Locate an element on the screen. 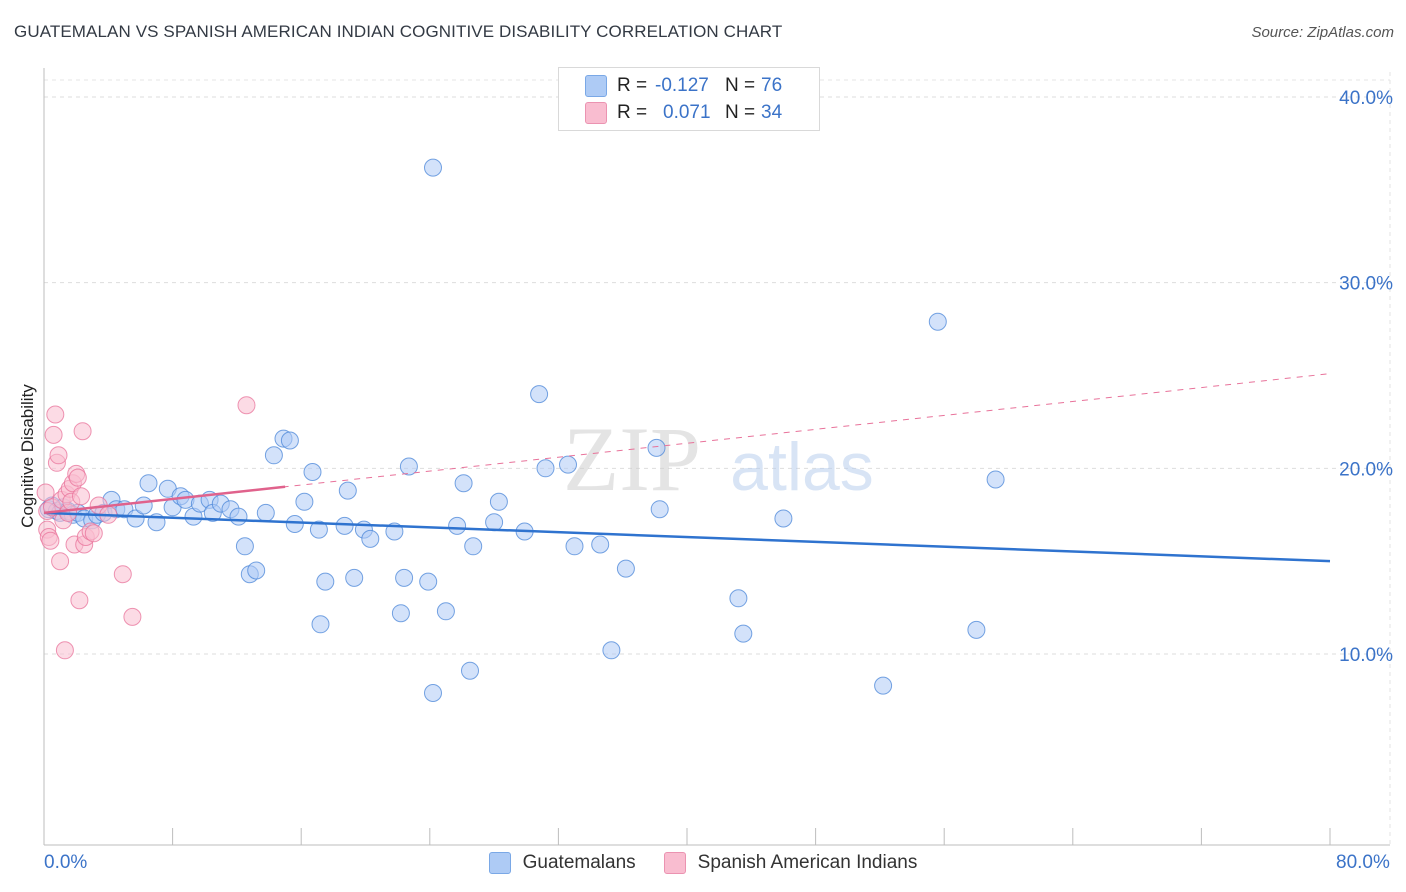 The height and width of the screenshot is (892, 1406). legend-row-spanish-american-indians: R = 0.071 N = 34 is located at coordinates (683, 113).